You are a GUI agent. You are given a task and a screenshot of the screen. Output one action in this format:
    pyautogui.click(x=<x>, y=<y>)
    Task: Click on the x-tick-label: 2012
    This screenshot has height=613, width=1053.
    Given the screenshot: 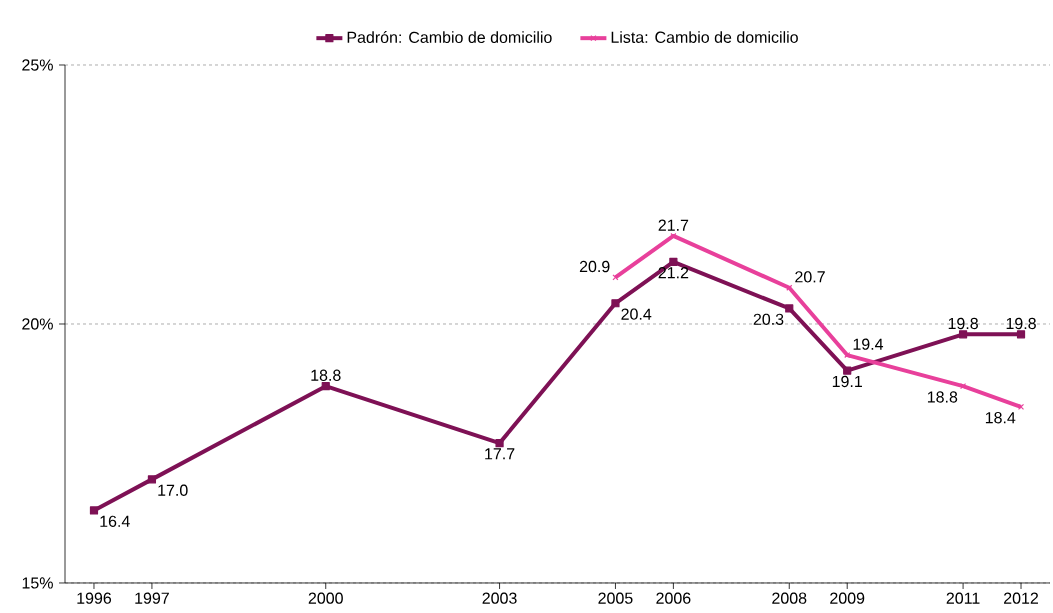 What is the action you would take?
    pyautogui.click(x=1021, y=598)
    